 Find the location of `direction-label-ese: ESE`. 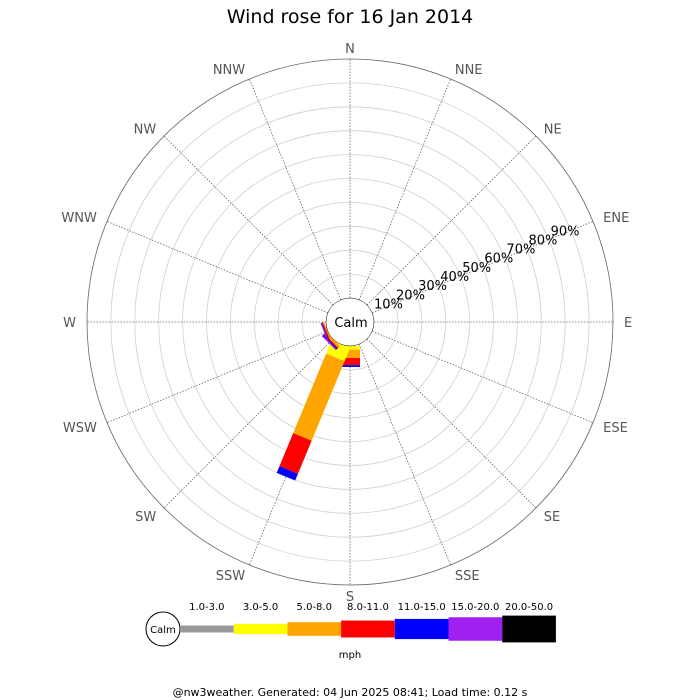

direction-label-ese: ESE is located at coordinates (615, 428).